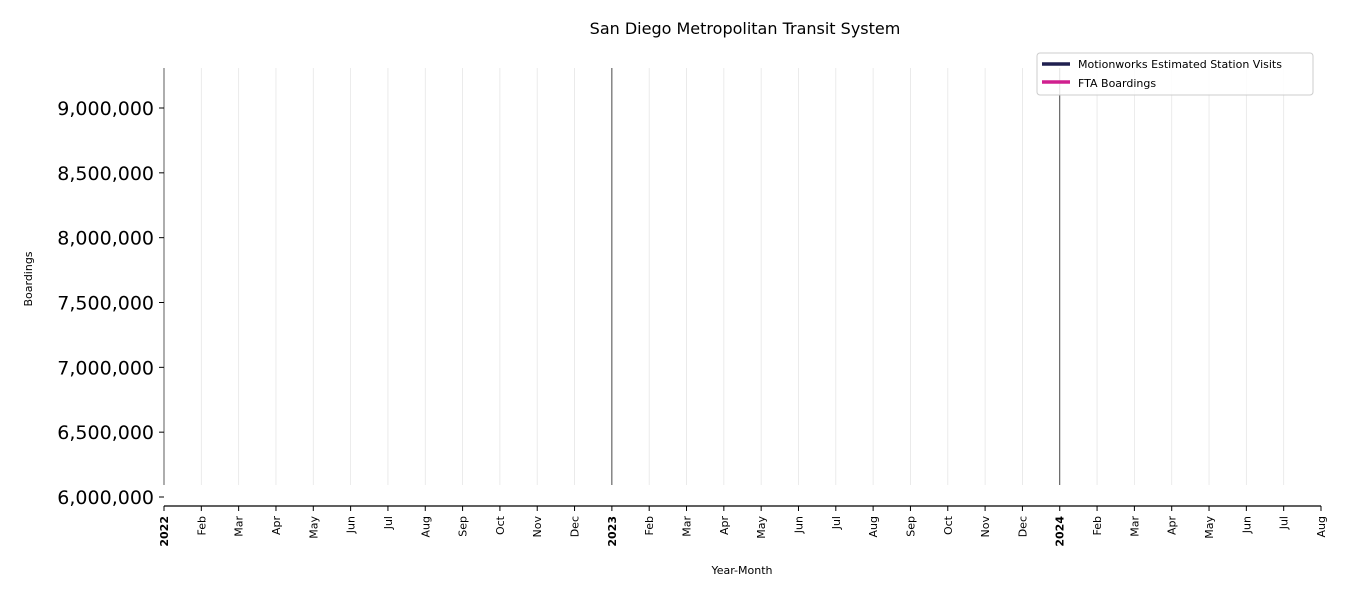 This screenshot has height=600, width=1350. What do you see at coordinates (105, 109) in the screenshot?
I see `y-tick-label: 9,000,000` at bounding box center [105, 109].